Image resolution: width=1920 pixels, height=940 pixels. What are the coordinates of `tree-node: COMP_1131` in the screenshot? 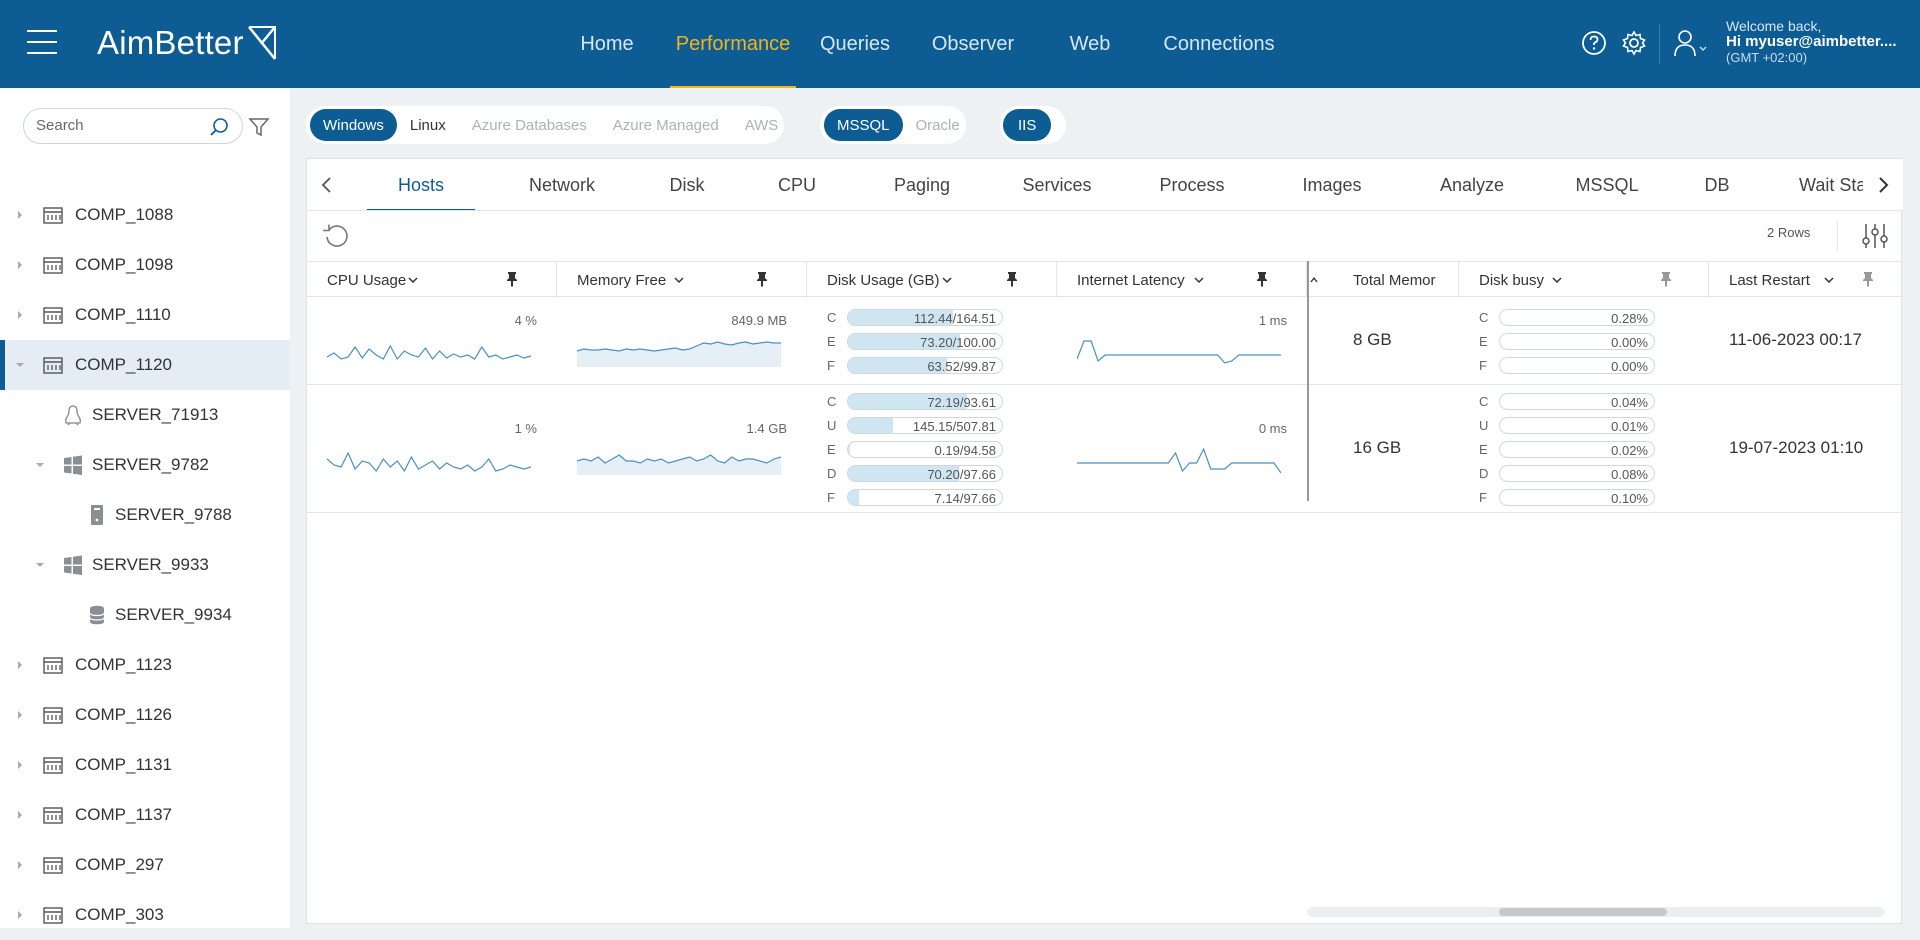 It's located at (145, 765).